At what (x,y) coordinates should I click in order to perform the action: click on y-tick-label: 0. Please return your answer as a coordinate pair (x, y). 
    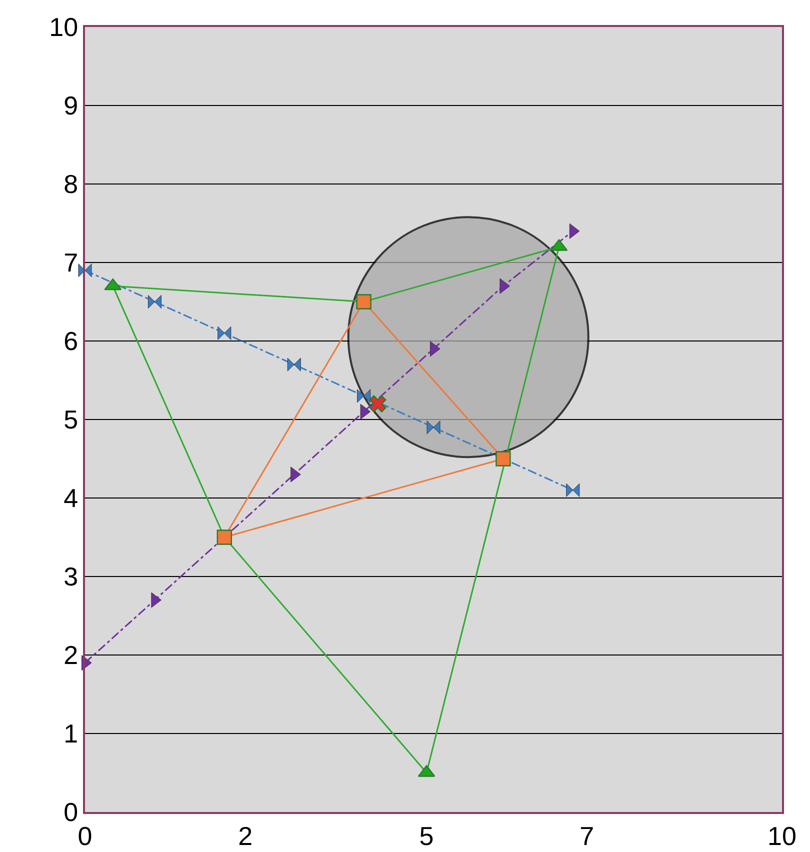
    Looking at the image, I should click on (71, 812).